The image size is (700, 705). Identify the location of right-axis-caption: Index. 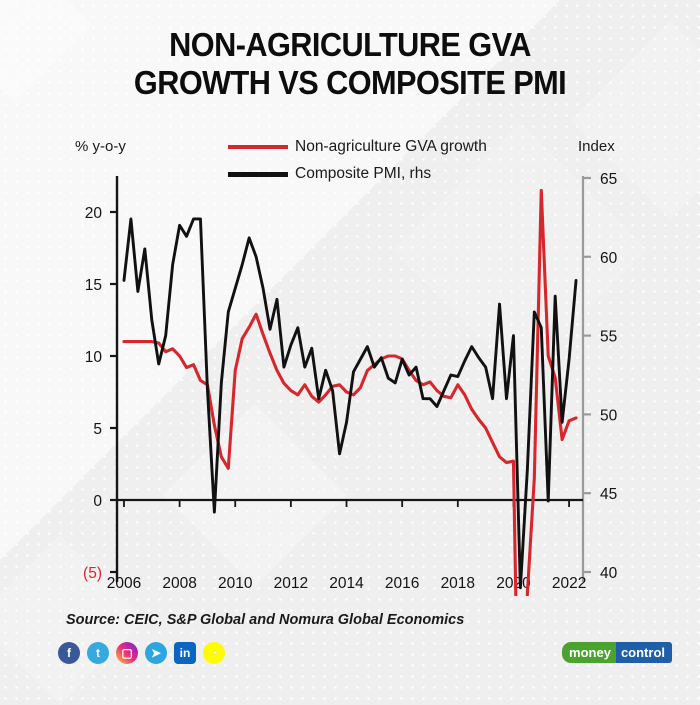
(596, 146).